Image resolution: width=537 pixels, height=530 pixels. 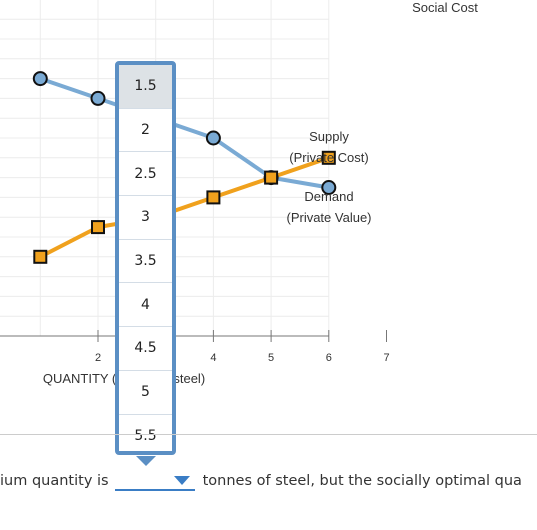 What do you see at coordinates (271, 358) in the screenshot?
I see `x-tick-label: 5` at bounding box center [271, 358].